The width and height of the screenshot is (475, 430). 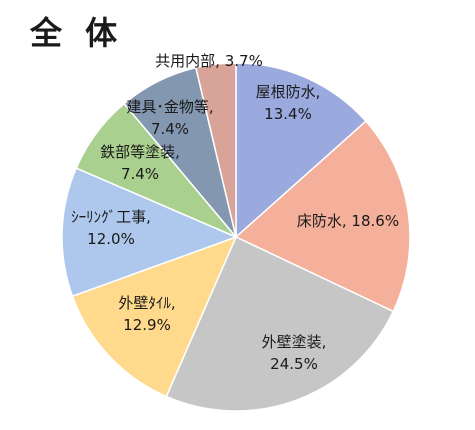 What do you see at coordinates (140, 163) in the screenshot?
I see `slice-label-5: 鉄部等塗装, 7.4%` at bounding box center [140, 163].